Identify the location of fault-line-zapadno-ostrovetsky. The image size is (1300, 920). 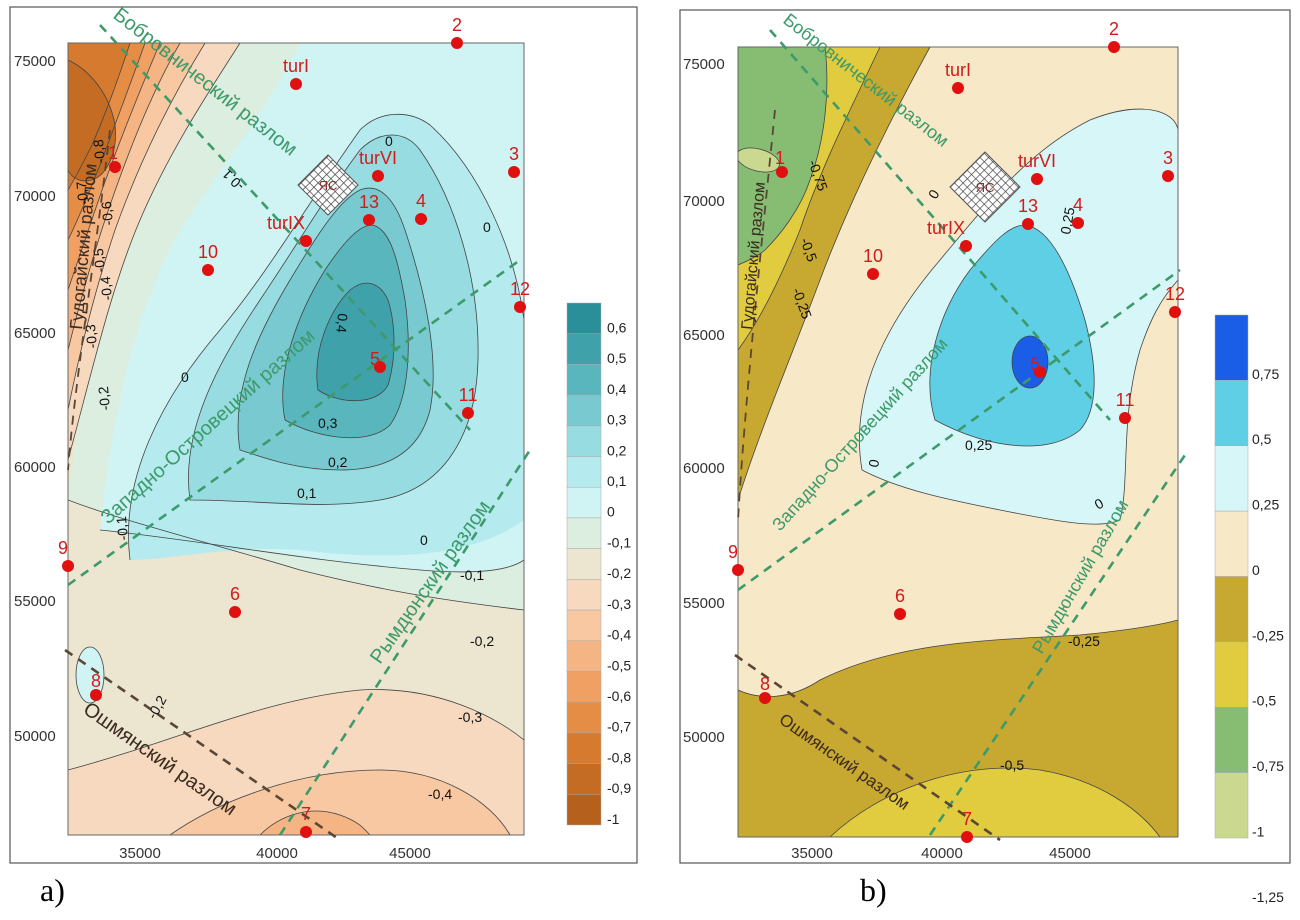
(959, 430).